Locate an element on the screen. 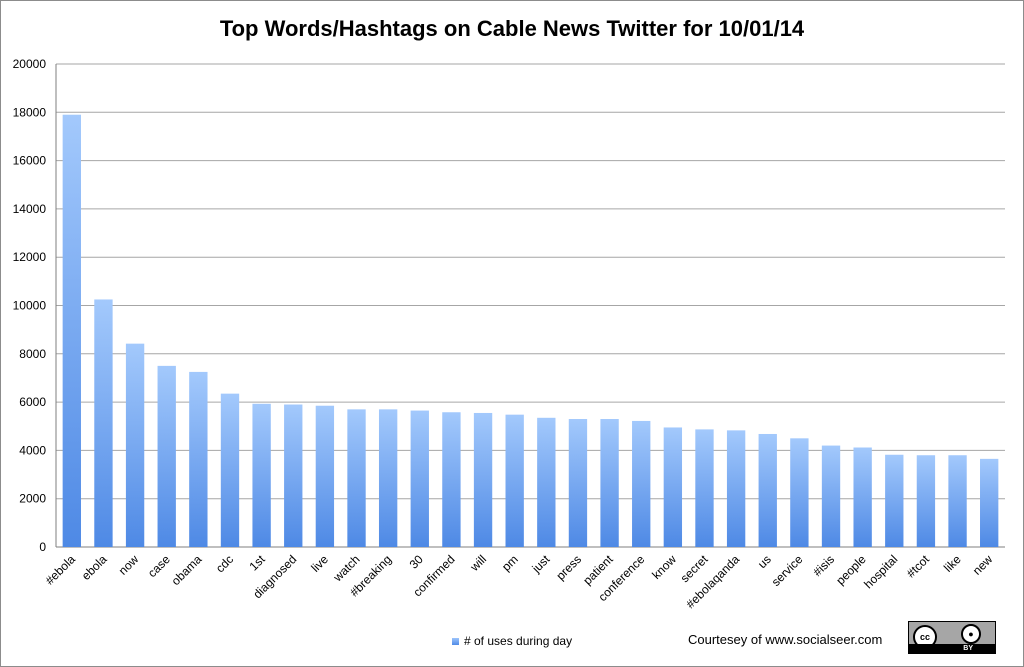 This screenshot has height=667, width=1024. x-category-label: know is located at coordinates (664, 567).